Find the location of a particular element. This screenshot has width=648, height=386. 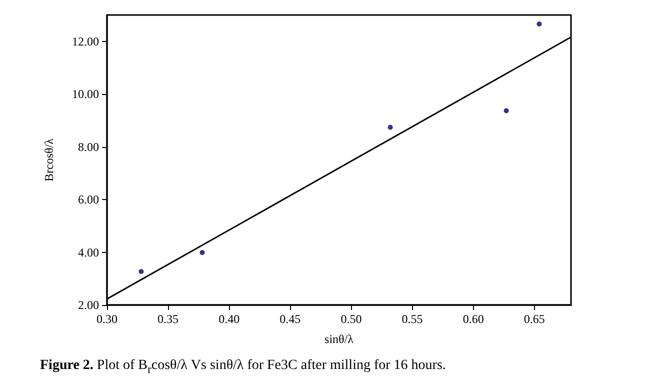

y-tick-label: 2.00 is located at coordinates (88, 305).